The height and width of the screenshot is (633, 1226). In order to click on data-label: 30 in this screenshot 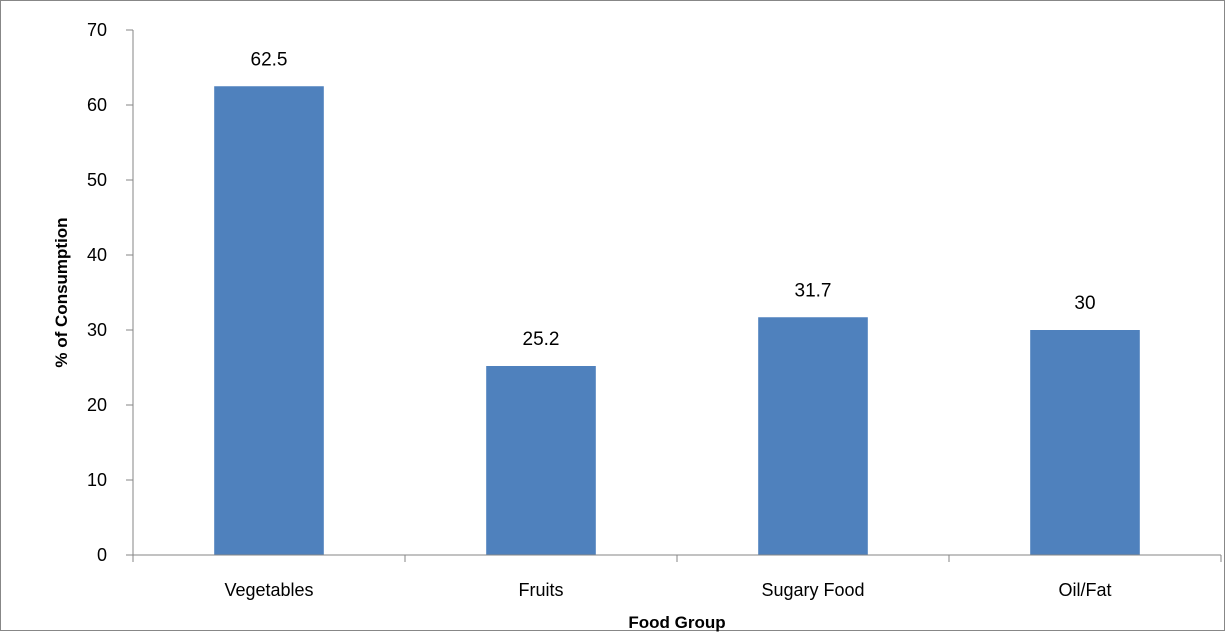, I will do `click(1084, 303)`.